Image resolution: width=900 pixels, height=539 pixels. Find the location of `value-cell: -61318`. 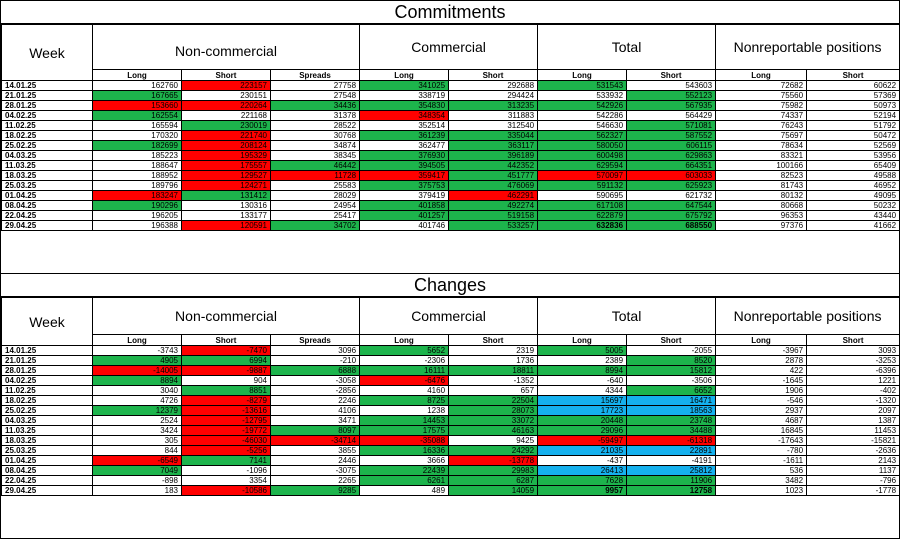

value-cell: -61318 is located at coordinates (671, 440).